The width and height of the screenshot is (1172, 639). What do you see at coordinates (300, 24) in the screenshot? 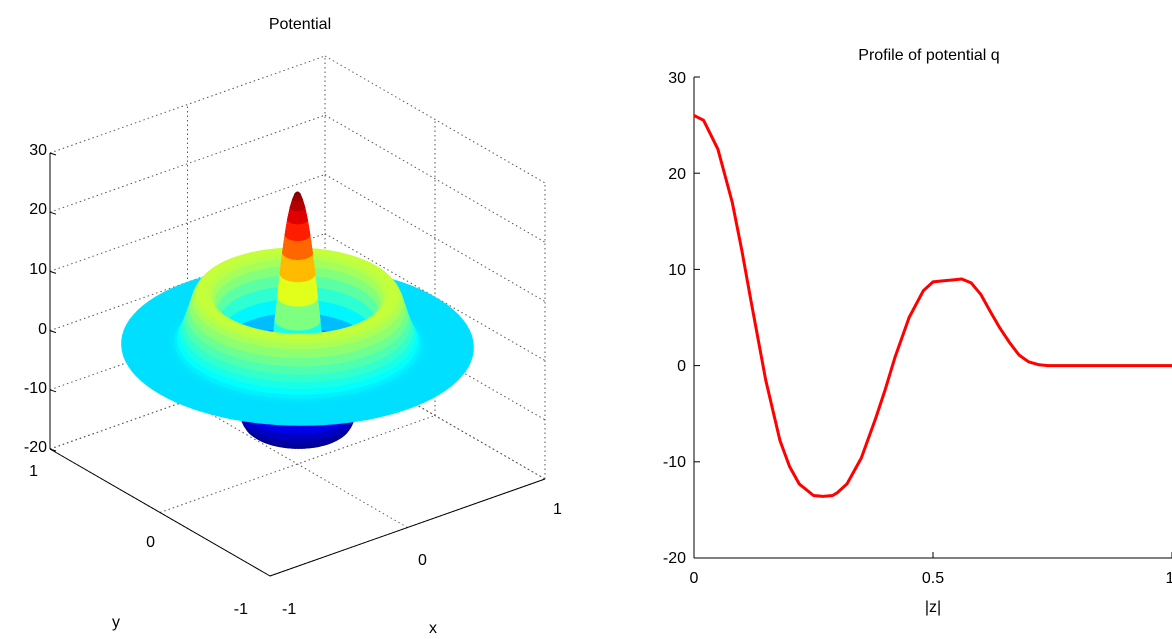
I see `surface-title: Potential` at bounding box center [300, 24].